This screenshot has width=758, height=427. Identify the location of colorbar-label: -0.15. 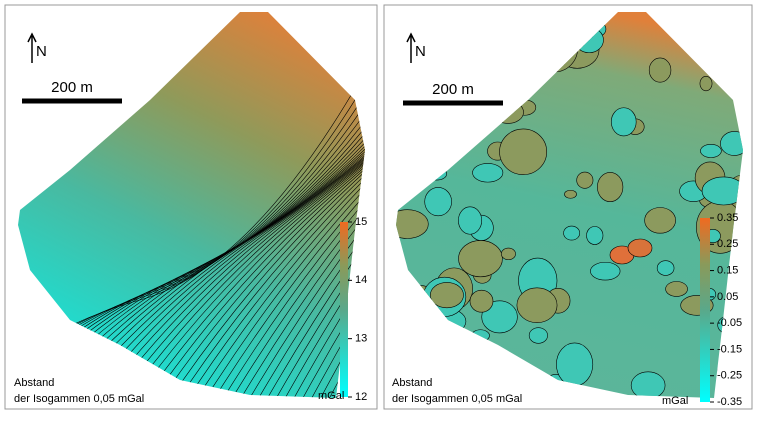
(729, 349).